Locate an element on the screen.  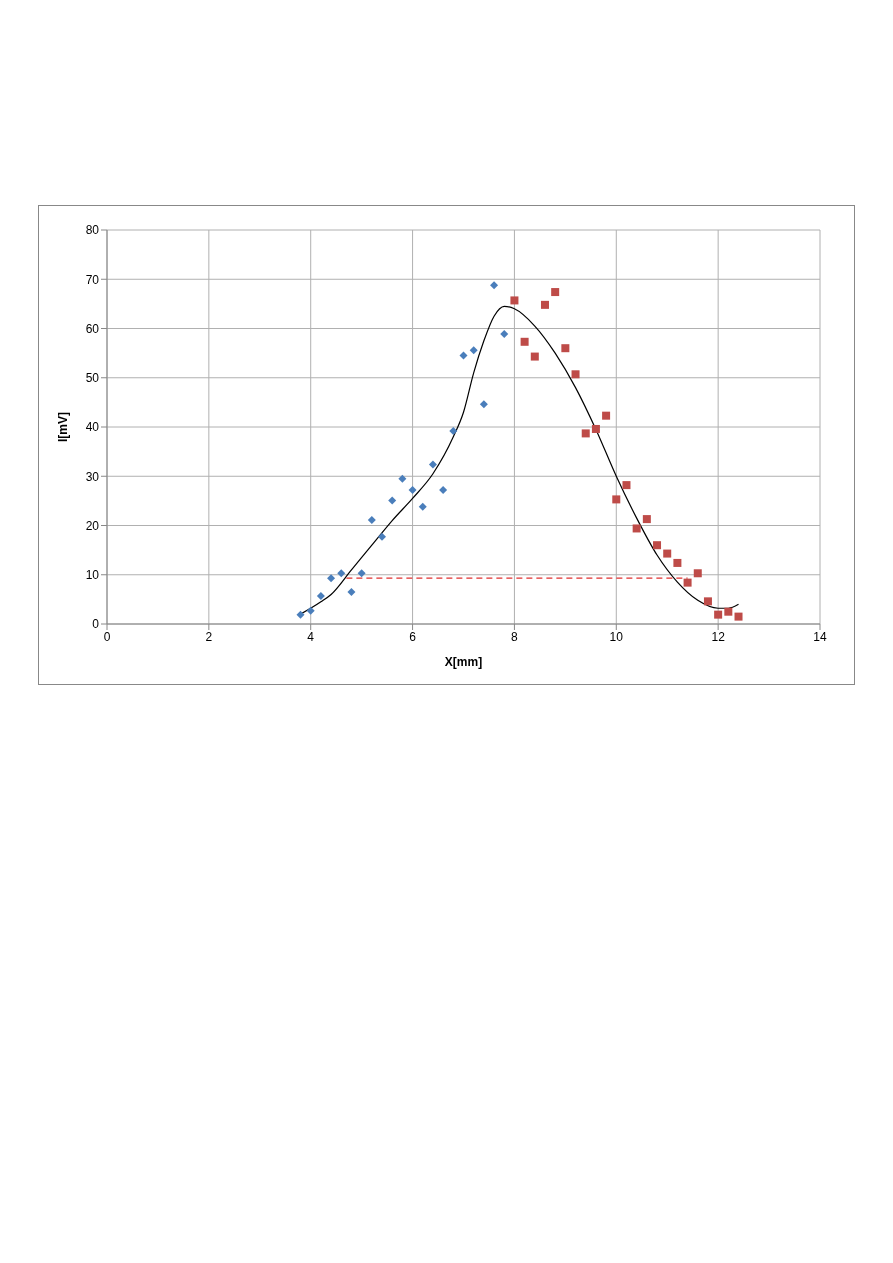
x-tick-label: 8 is located at coordinates (515, 636).